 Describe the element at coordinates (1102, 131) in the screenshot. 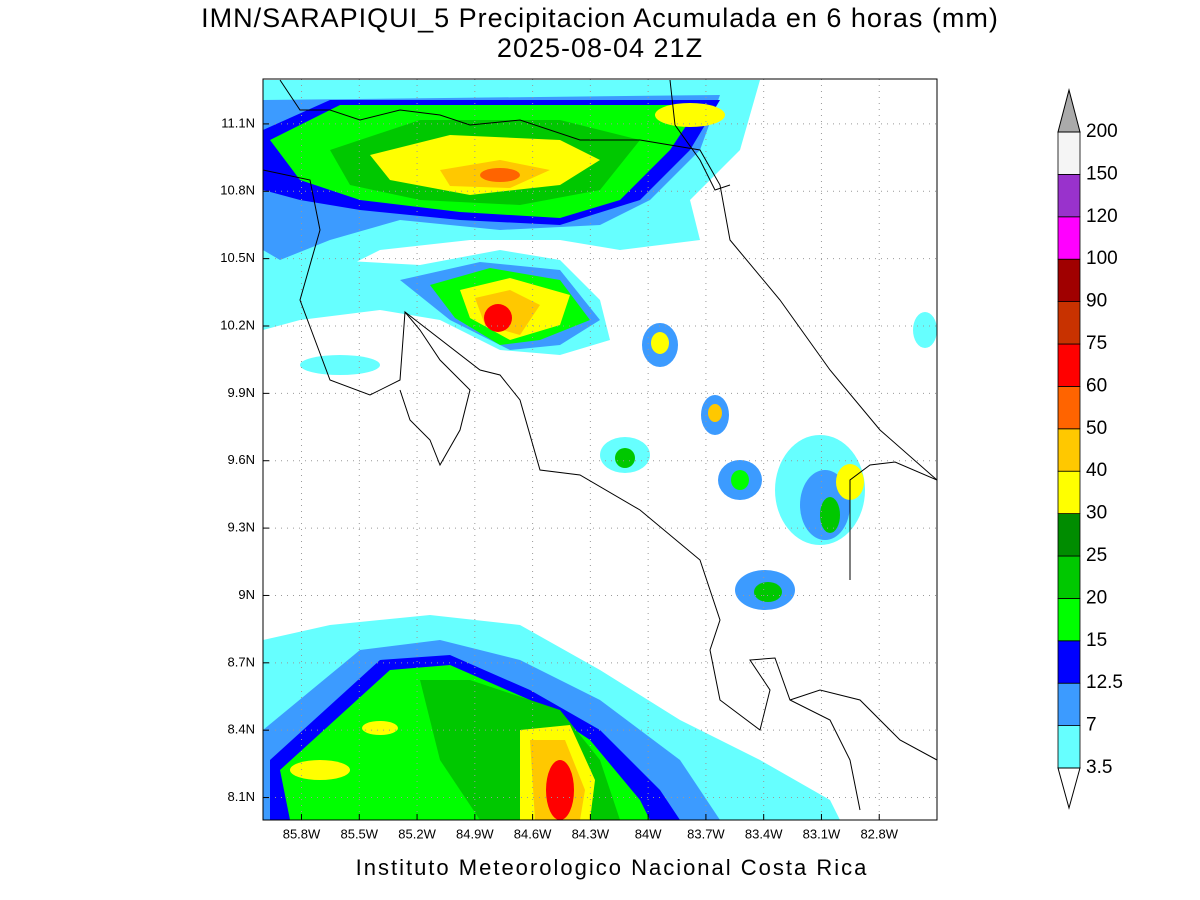

I see `colorbar-label: 200` at that location.